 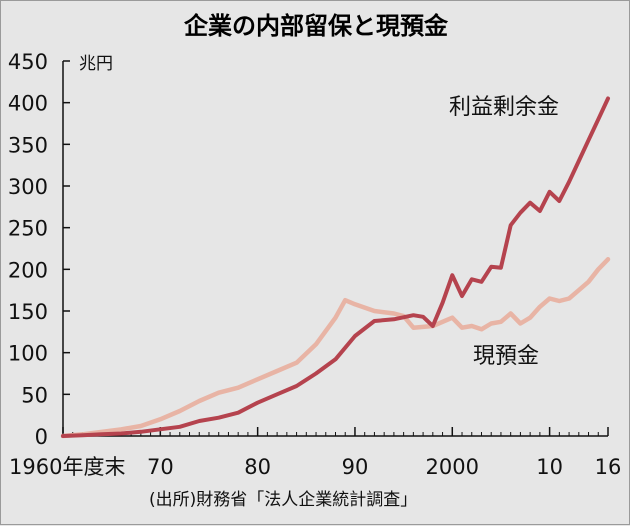 I want to click on x-tick-label: 90, so click(x=355, y=467).